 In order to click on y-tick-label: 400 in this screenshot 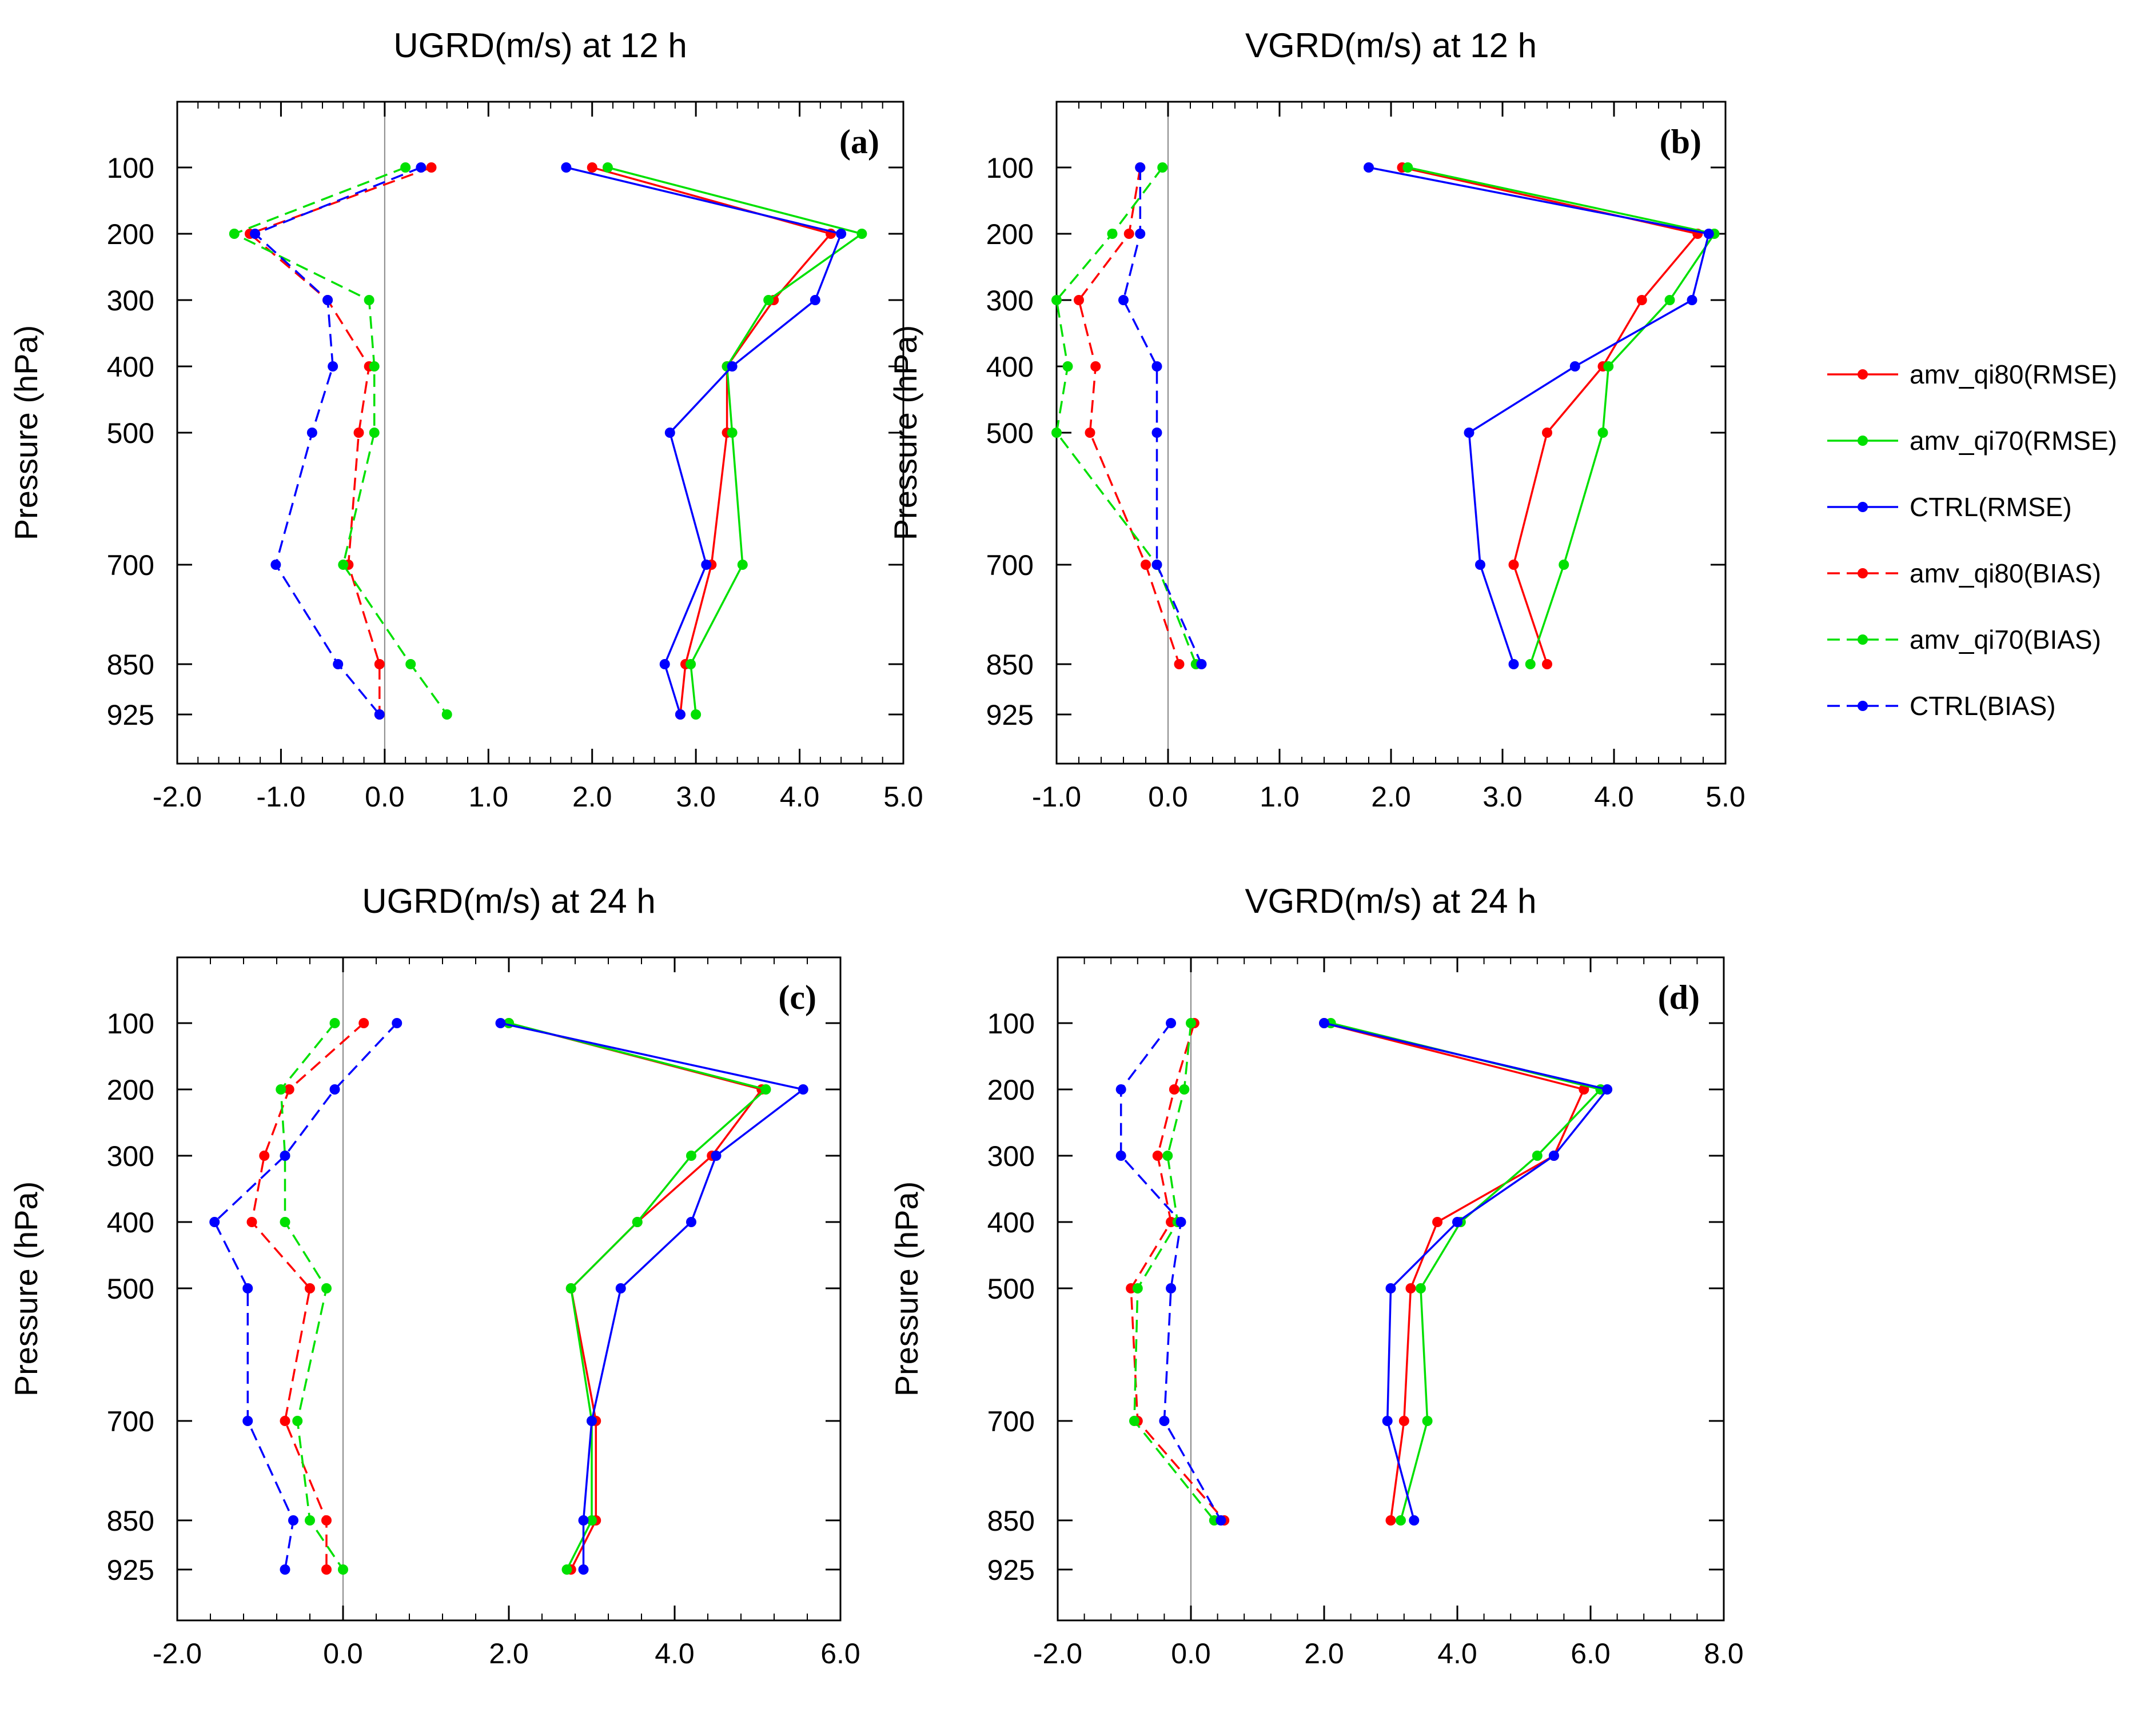, I will do `click(130, 367)`.